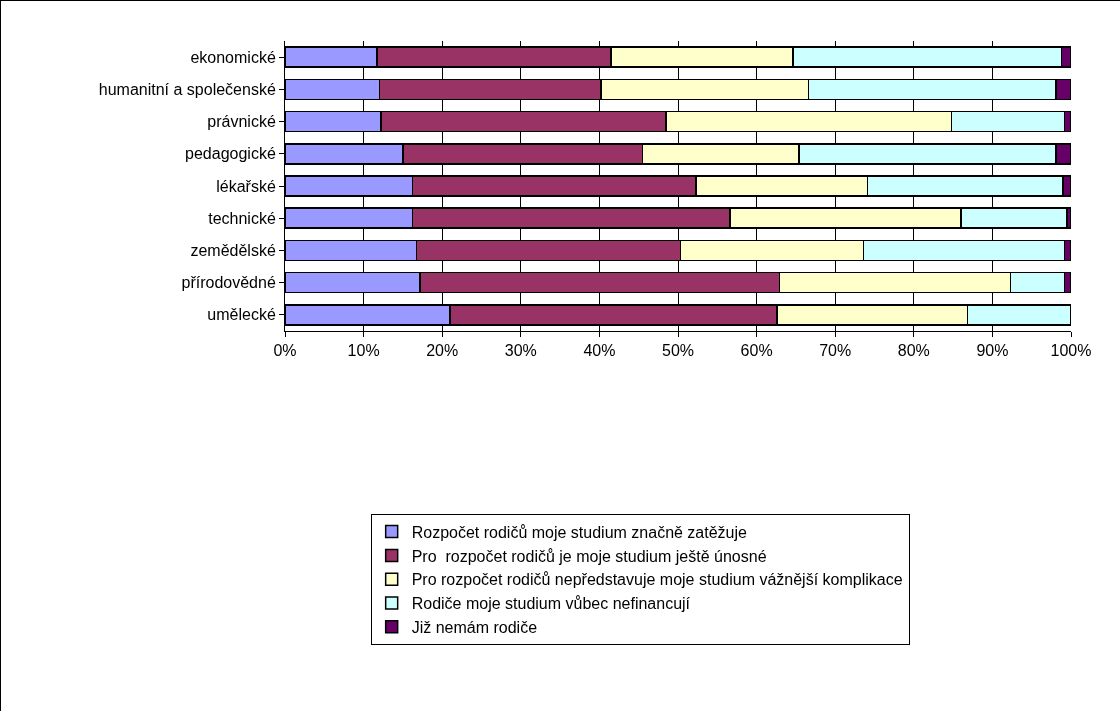  What do you see at coordinates (233, 251) in the screenshot?
I see `y-tick-label: zemědělské` at bounding box center [233, 251].